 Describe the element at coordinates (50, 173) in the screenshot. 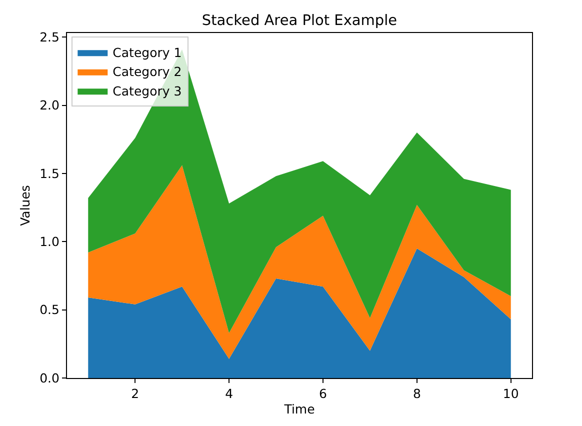

I see `y-tick-label: 1.5` at that location.